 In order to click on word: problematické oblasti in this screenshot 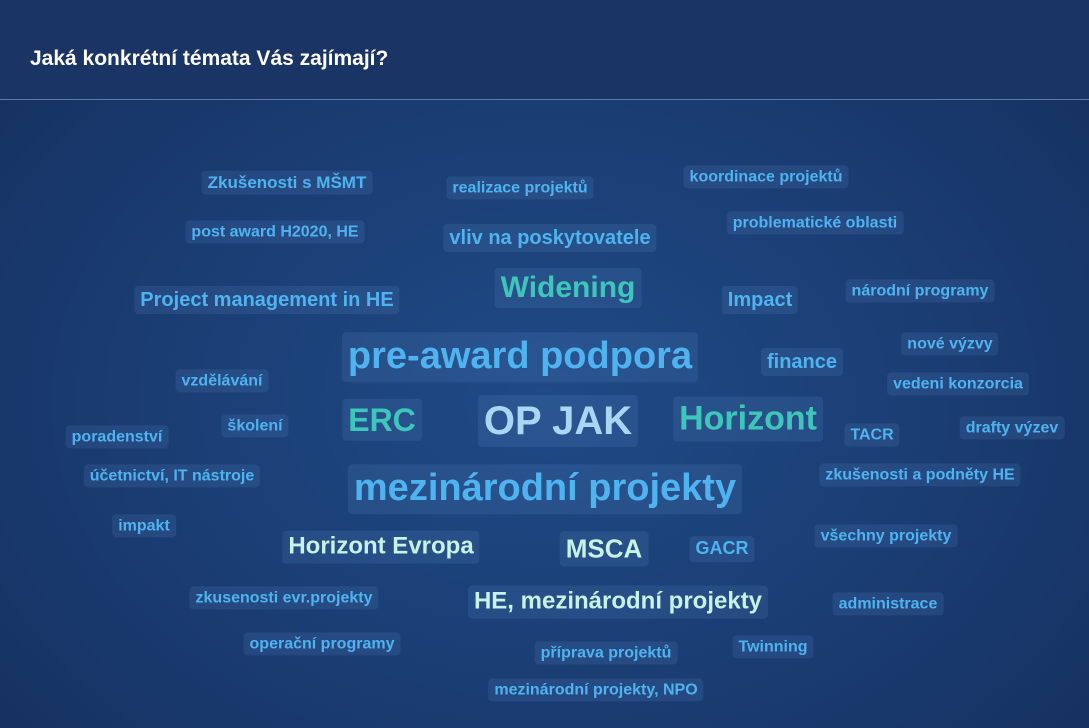, I will do `click(815, 223)`.